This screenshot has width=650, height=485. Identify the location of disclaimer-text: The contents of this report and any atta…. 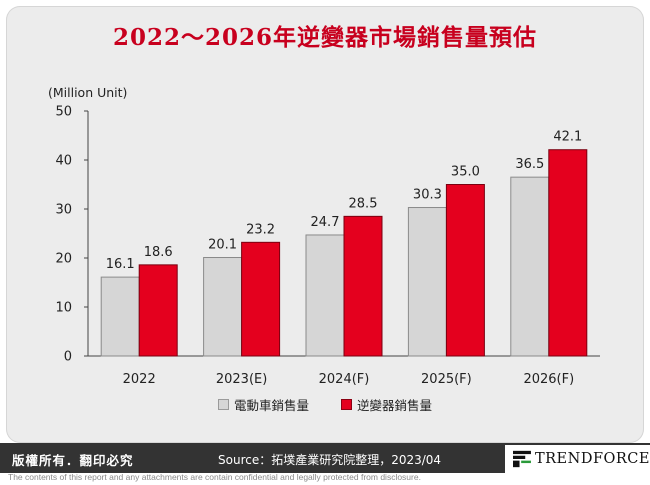
(214, 477).